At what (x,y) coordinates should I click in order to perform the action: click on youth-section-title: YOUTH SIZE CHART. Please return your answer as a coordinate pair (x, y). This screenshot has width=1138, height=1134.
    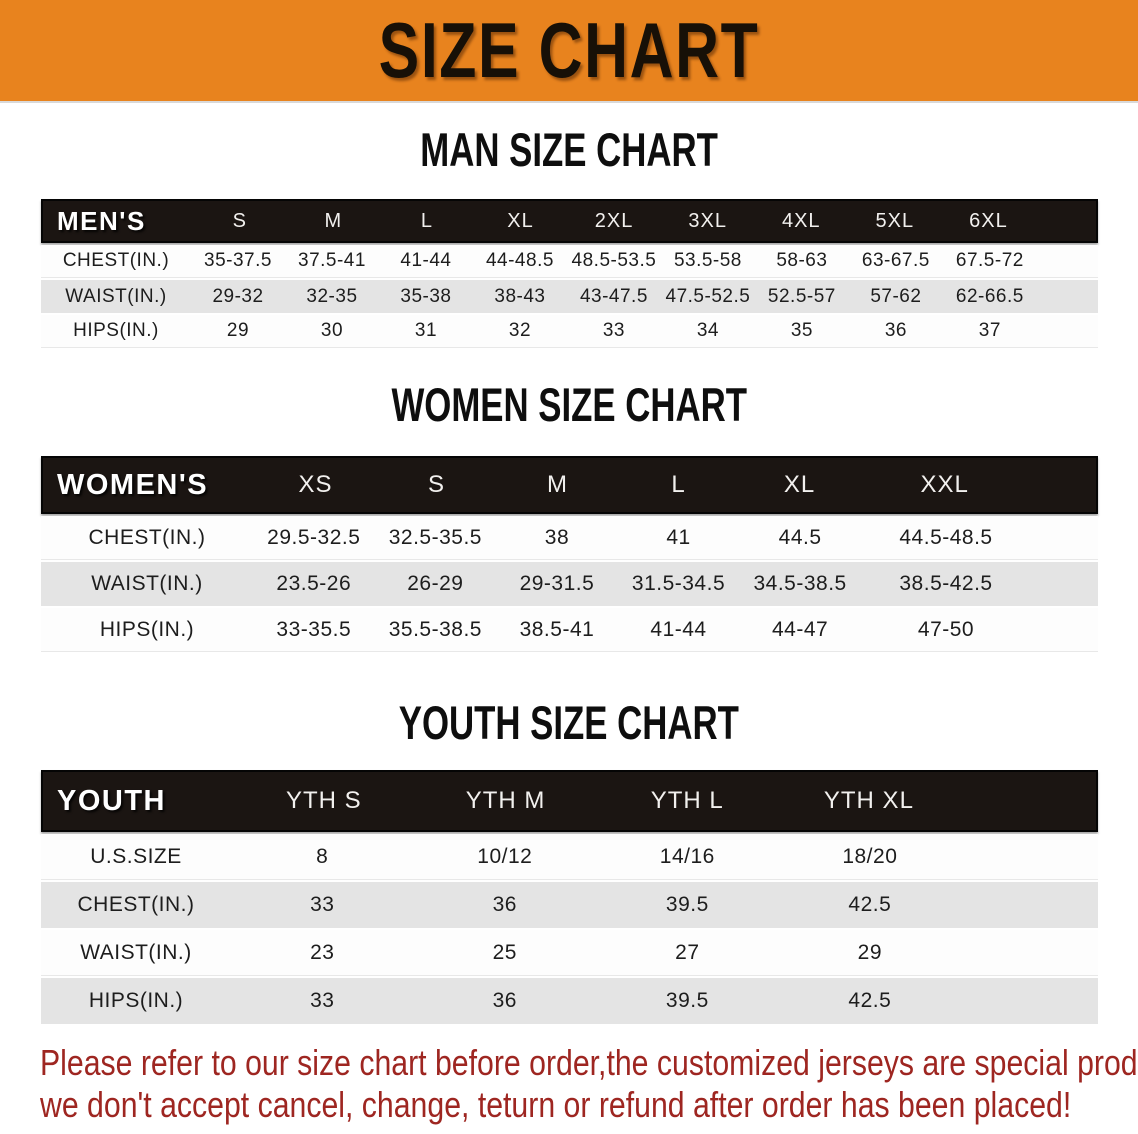
    Looking at the image, I should click on (569, 722).